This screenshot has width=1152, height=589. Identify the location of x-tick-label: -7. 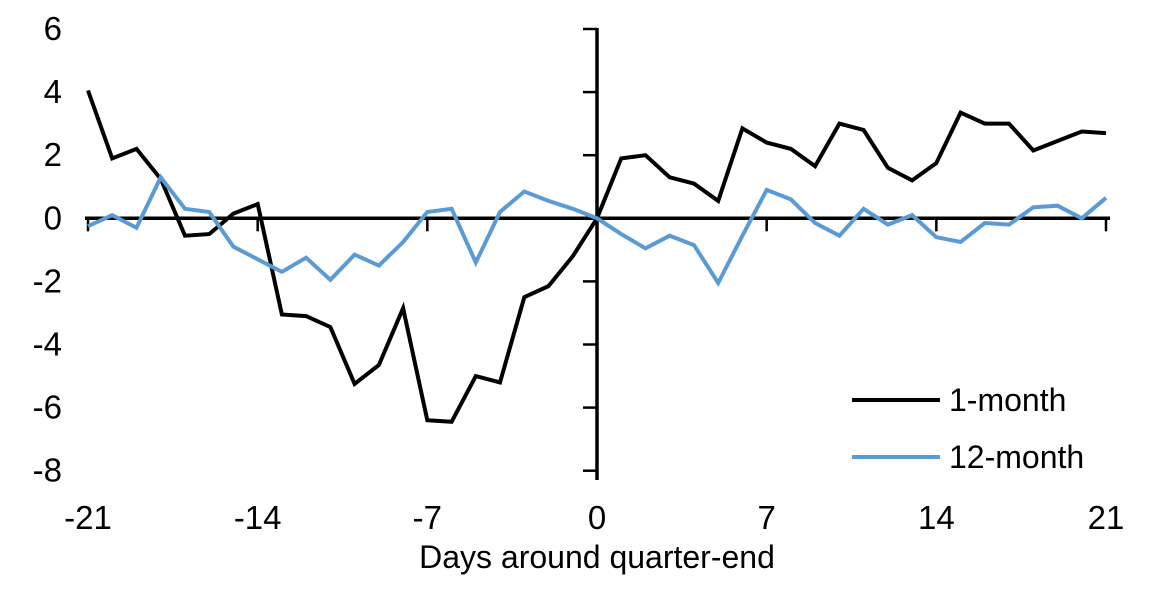
(427, 517).